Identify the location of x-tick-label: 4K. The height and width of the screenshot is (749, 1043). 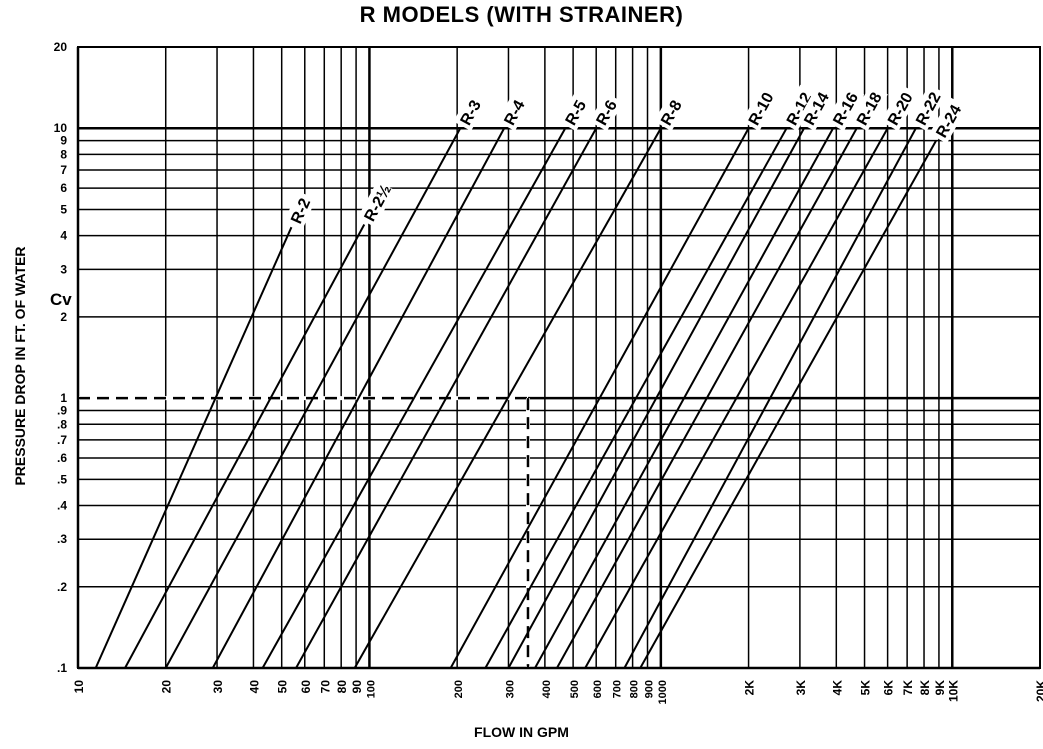
(837, 688).